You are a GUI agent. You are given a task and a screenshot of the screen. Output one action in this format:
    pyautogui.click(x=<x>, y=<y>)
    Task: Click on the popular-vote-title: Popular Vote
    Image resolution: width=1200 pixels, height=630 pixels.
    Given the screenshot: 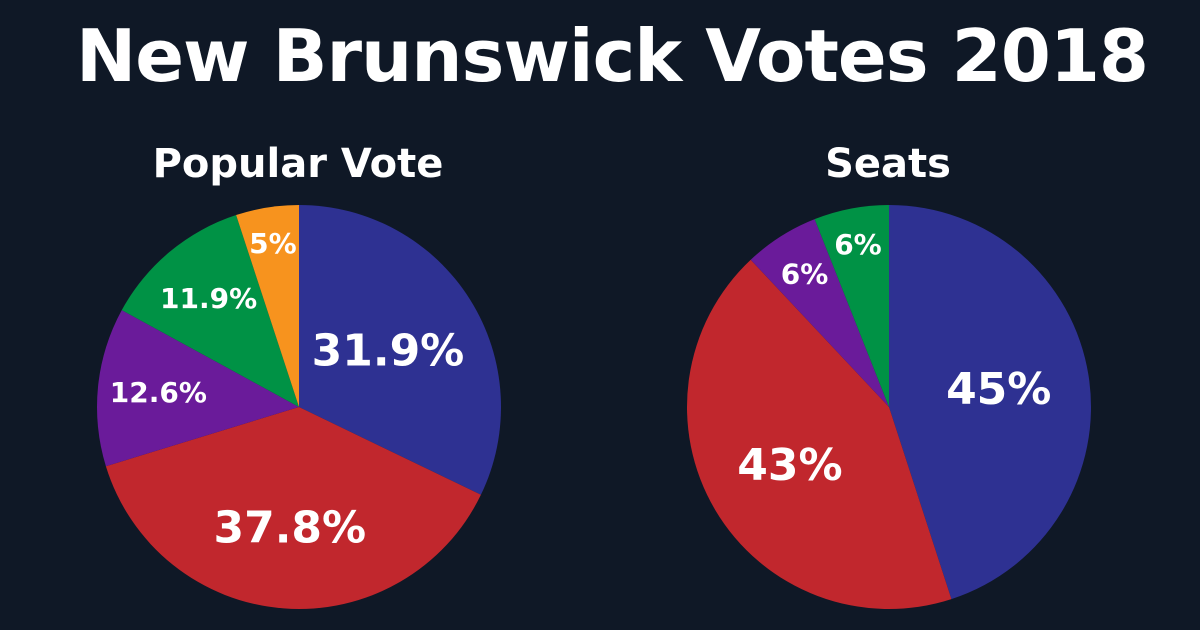 What is the action you would take?
    pyautogui.click(x=298, y=164)
    